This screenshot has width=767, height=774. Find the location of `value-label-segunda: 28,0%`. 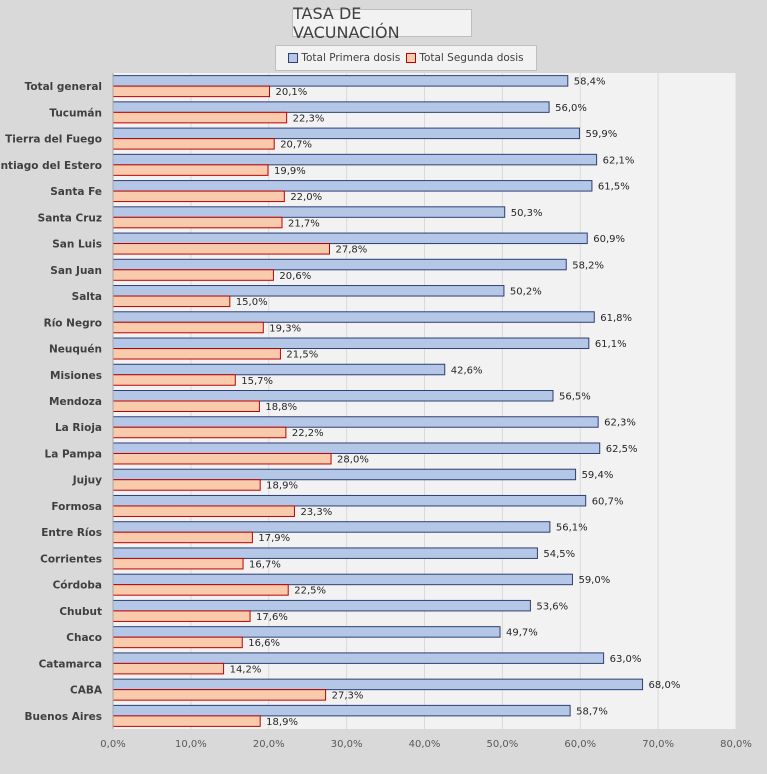

value-label-segunda: 28,0% is located at coordinates (353, 459).